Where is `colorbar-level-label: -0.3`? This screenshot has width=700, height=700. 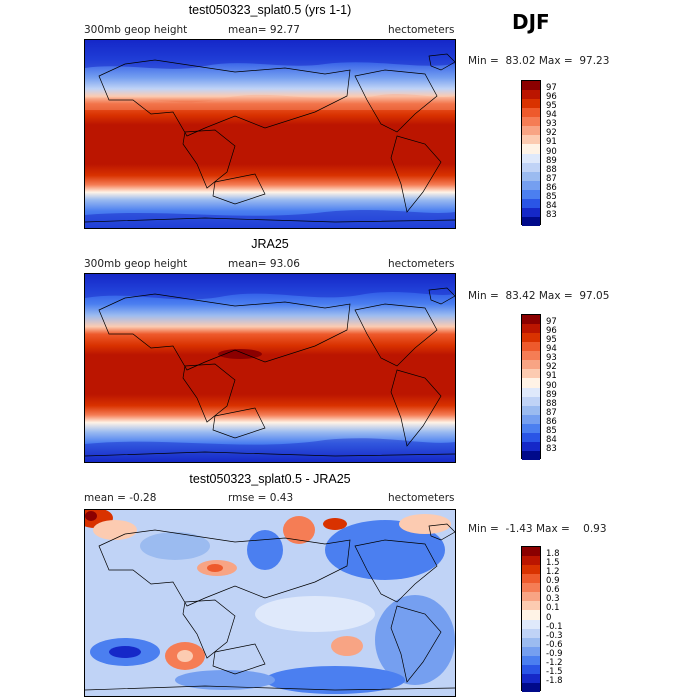
colorbar-level-label: -0.3 is located at coordinates (554, 635).